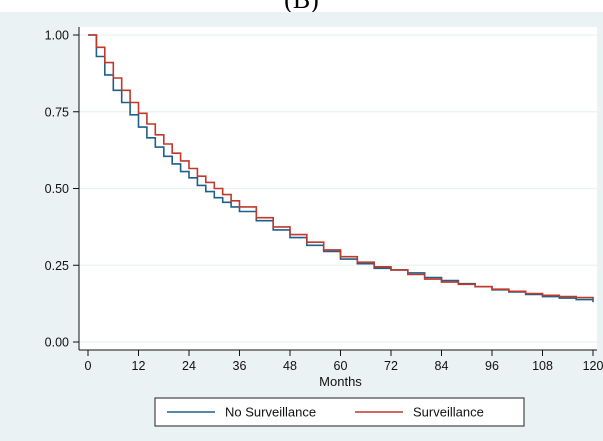 Image resolution: width=603 pixels, height=441 pixels. Describe the element at coordinates (542, 366) in the screenshot. I see `x-tick-label-9: 108` at that location.